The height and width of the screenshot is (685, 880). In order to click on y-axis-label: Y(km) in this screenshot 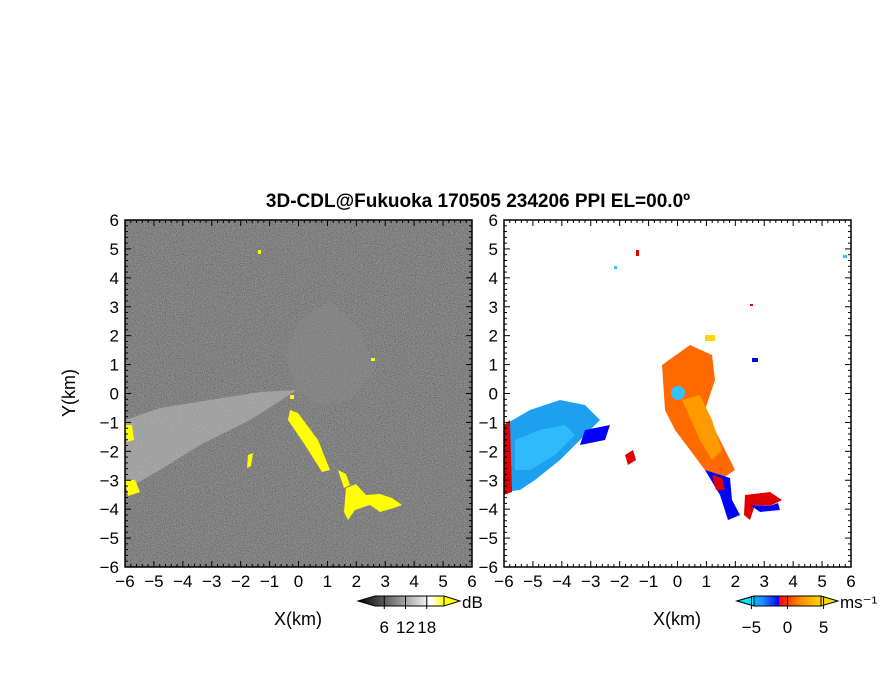, I will do `click(69, 393)`.